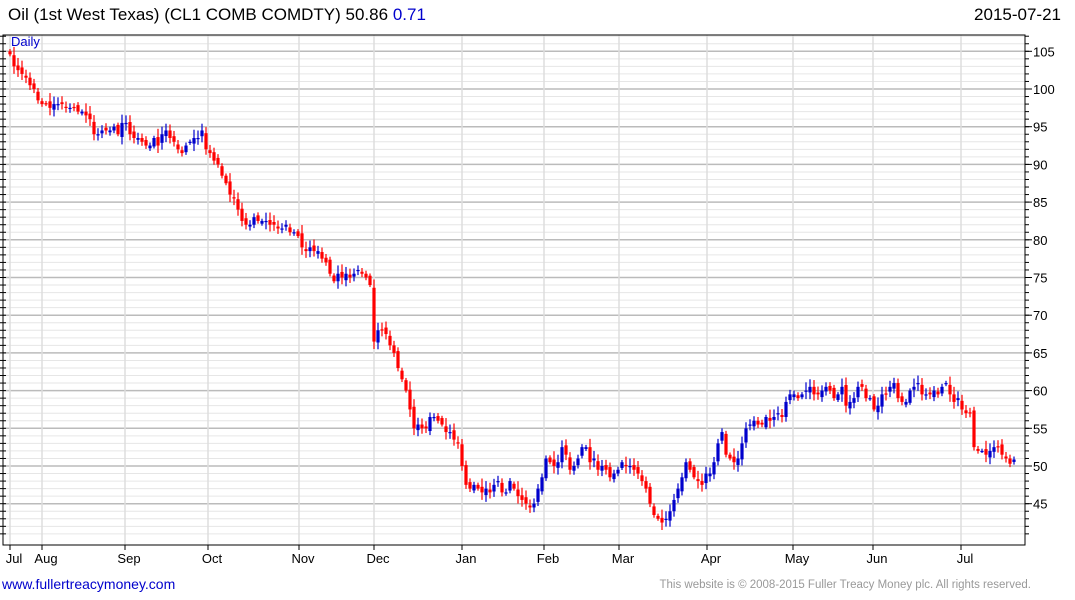 Image resolution: width=1075 pixels, height=600 pixels. What do you see at coordinates (212, 558) in the screenshot?
I see `x-tick-label: Oct` at bounding box center [212, 558].